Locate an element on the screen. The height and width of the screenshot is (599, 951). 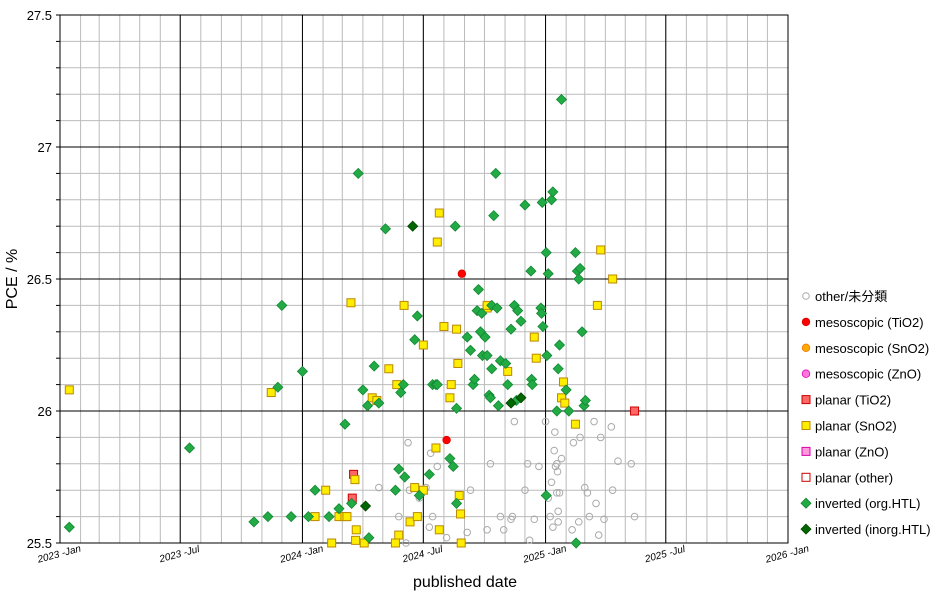
legend-item: planar (TiO2) is located at coordinates (846, 400).